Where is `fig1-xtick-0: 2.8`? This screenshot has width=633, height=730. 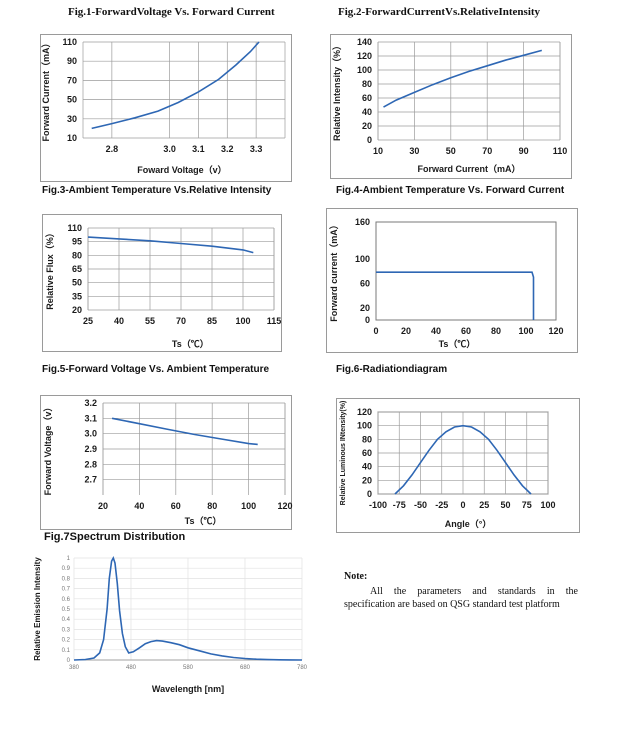 fig1-xtick-0: 2.8 is located at coordinates (112, 149).